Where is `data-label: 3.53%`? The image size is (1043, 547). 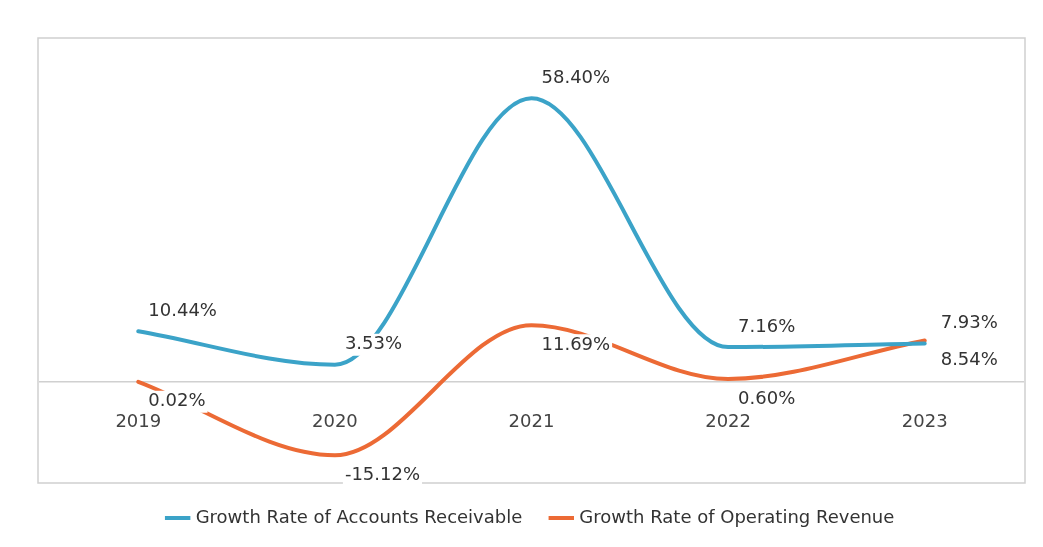 data-label: 3.53% is located at coordinates (373, 343).